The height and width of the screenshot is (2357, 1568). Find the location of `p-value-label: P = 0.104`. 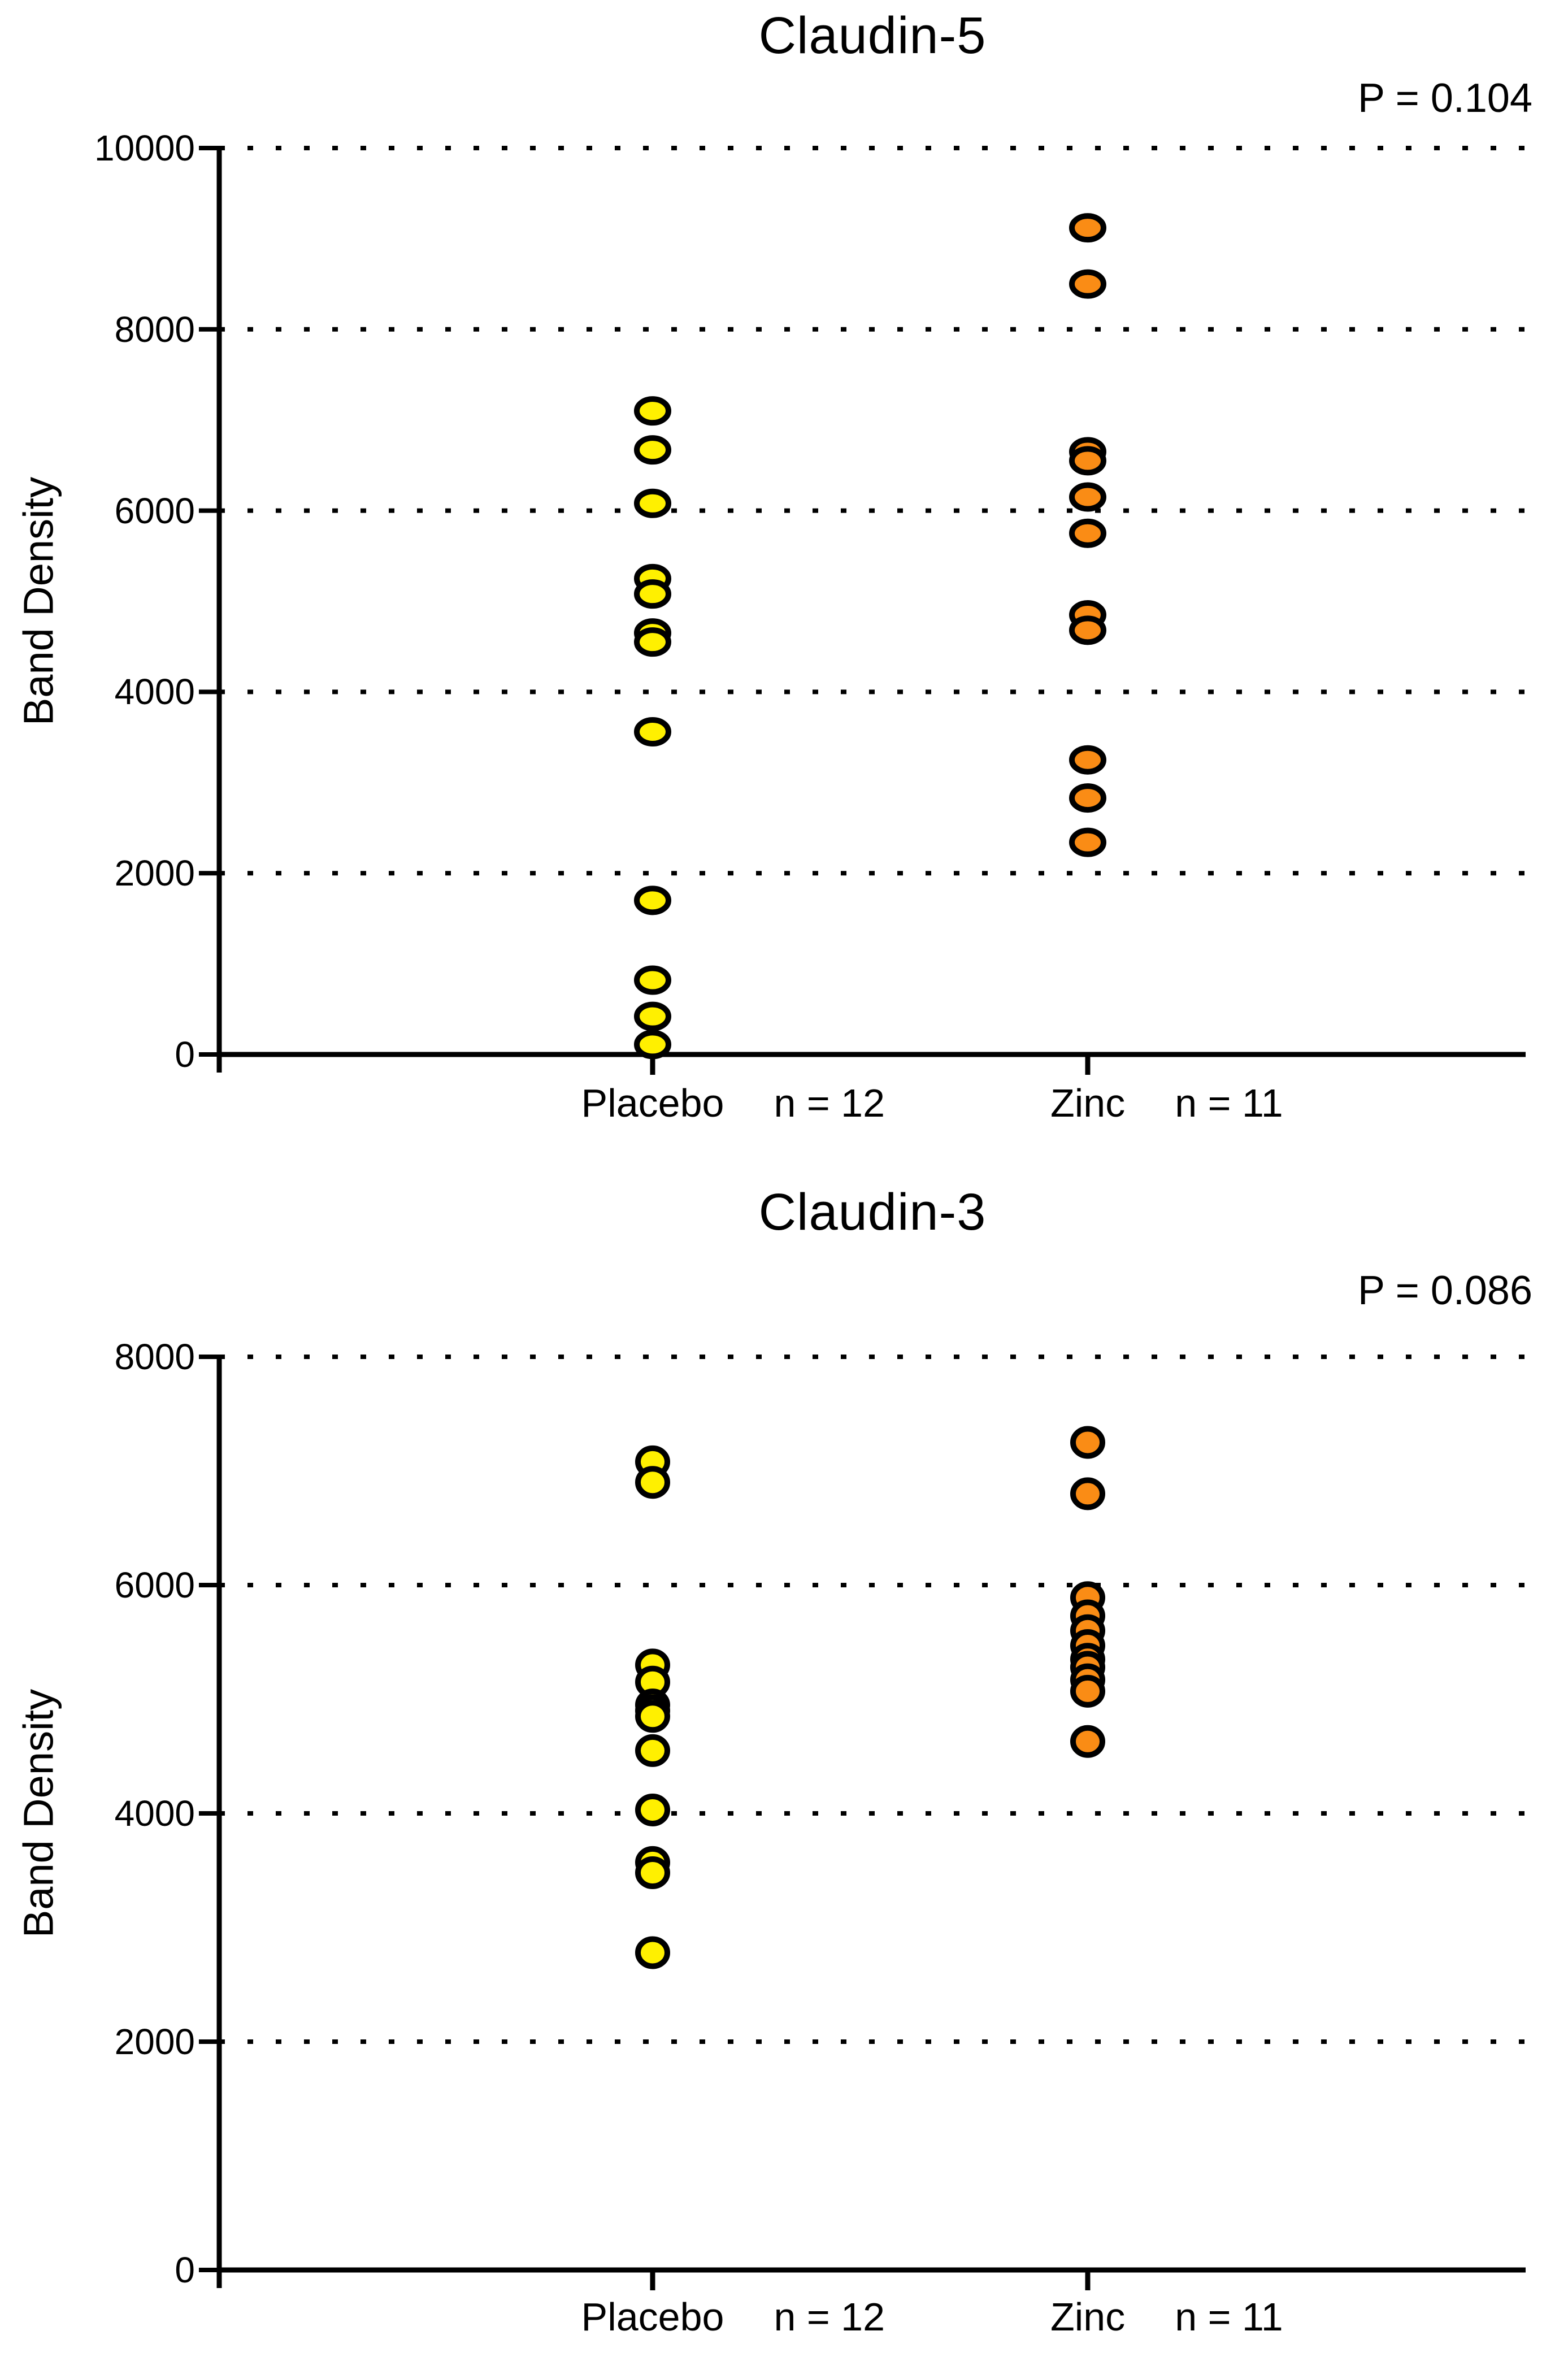

p-value-label: P = 0.104 is located at coordinates (1445, 98).